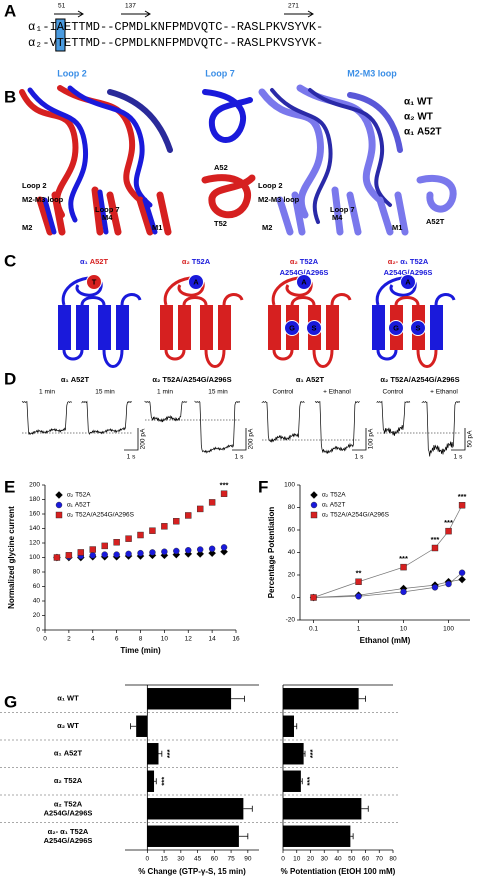 This screenshot has width=477, height=881. I want to click on trace-label: 1 min, so click(47, 392).